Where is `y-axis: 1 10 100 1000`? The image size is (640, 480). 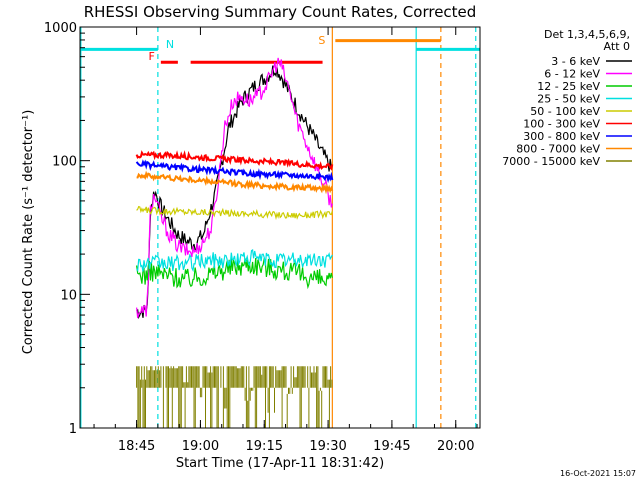 y-axis: 1 10 100 1000 is located at coordinates (67, 229).